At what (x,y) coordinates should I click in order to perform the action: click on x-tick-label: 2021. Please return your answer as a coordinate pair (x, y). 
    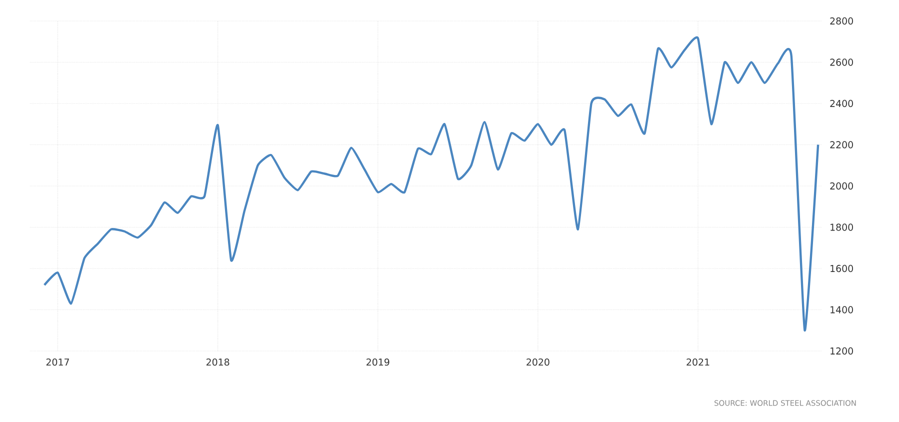
    Looking at the image, I should click on (698, 362).